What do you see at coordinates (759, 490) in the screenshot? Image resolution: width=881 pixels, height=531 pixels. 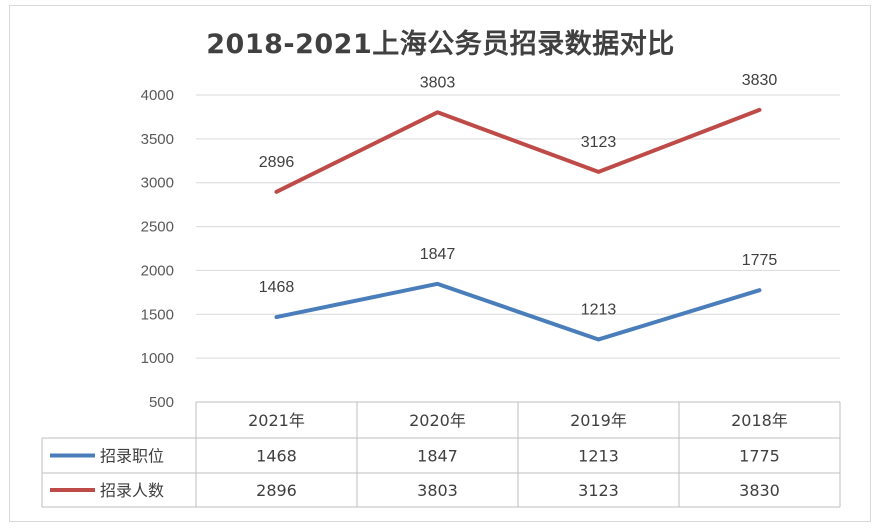 I see `table-cell: 3830` at bounding box center [759, 490].